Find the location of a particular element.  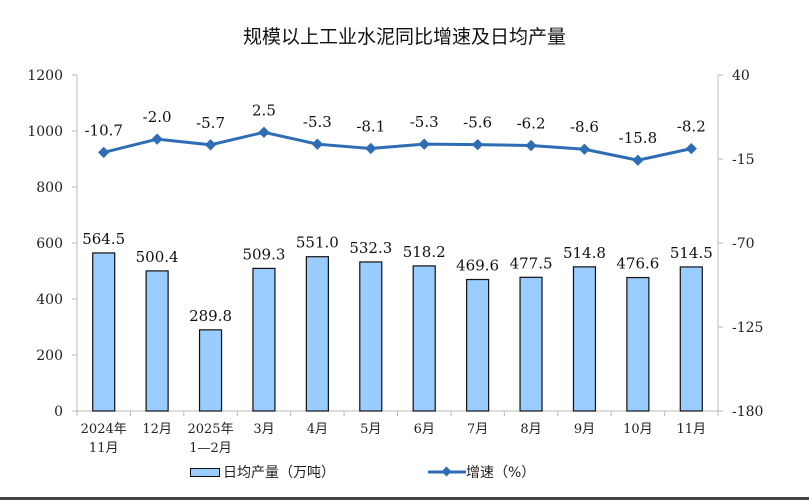

x-tick-label: 7月 is located at coordinates (477, 429).